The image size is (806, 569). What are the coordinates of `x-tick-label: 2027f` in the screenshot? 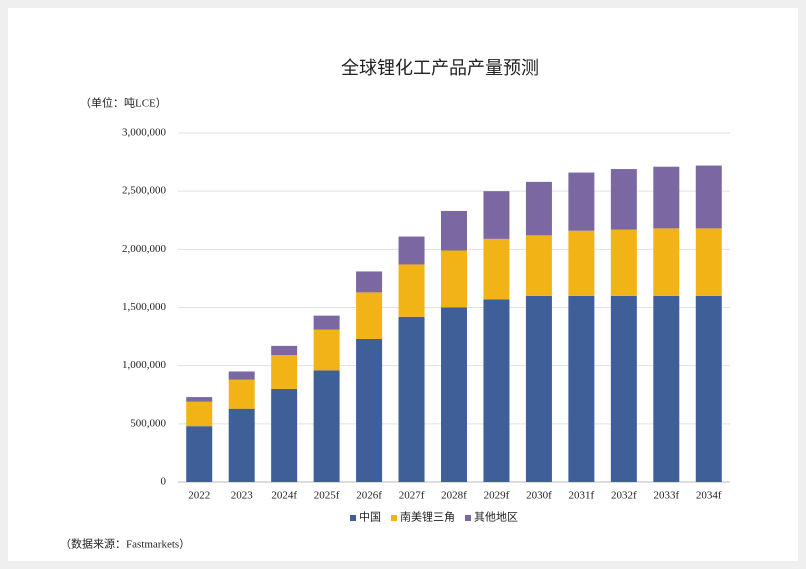 It's located at (412, 496).